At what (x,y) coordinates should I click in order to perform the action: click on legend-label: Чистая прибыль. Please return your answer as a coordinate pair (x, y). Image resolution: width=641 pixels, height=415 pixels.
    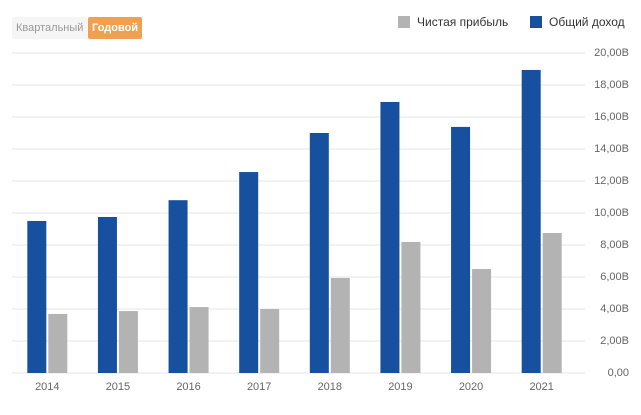
    Looking at the image, I should click on (462, 22).